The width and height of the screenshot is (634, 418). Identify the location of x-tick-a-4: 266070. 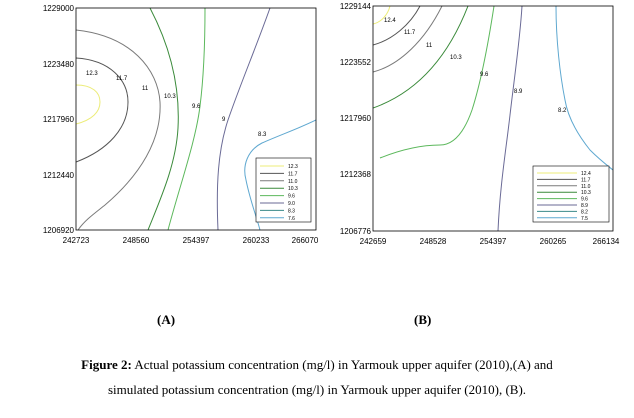
(305, 240).